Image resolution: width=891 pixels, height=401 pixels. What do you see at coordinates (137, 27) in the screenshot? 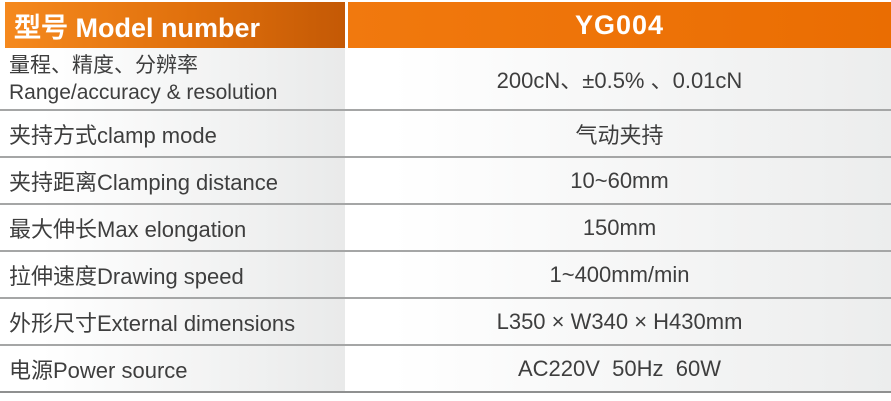
I see `model-number-header-label: 型号 Model number` at bounding box center [137, 27].